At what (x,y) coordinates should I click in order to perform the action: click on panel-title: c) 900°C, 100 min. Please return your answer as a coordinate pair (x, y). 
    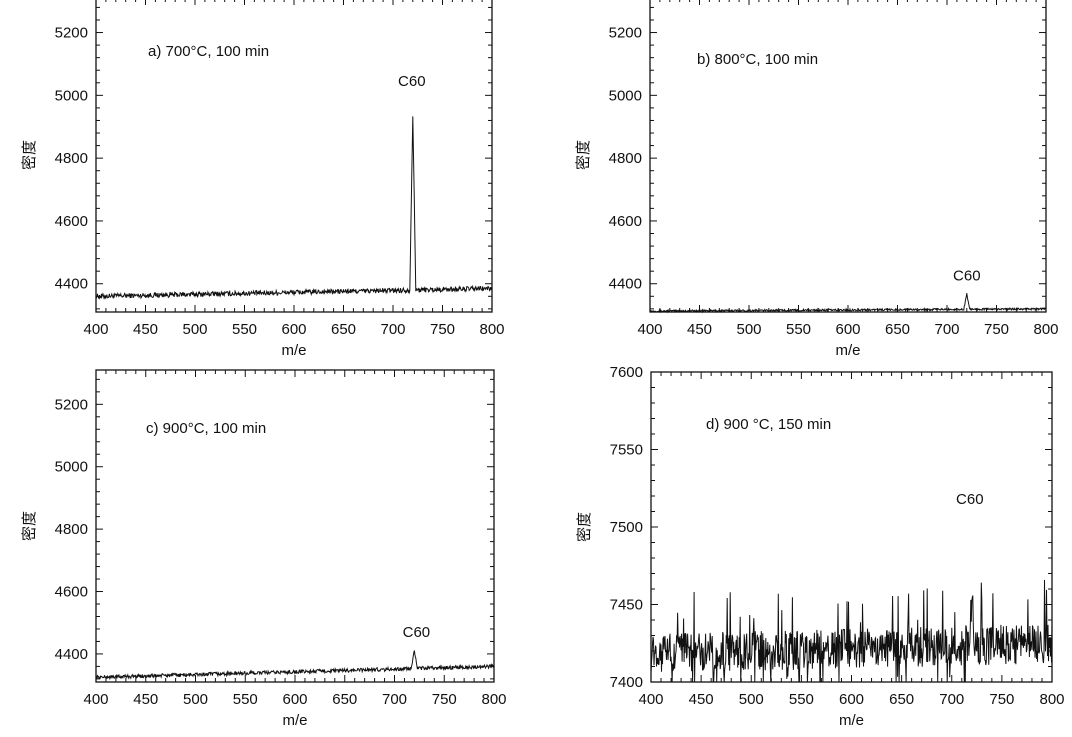
    Looking at the image, I should click on (206, 428).